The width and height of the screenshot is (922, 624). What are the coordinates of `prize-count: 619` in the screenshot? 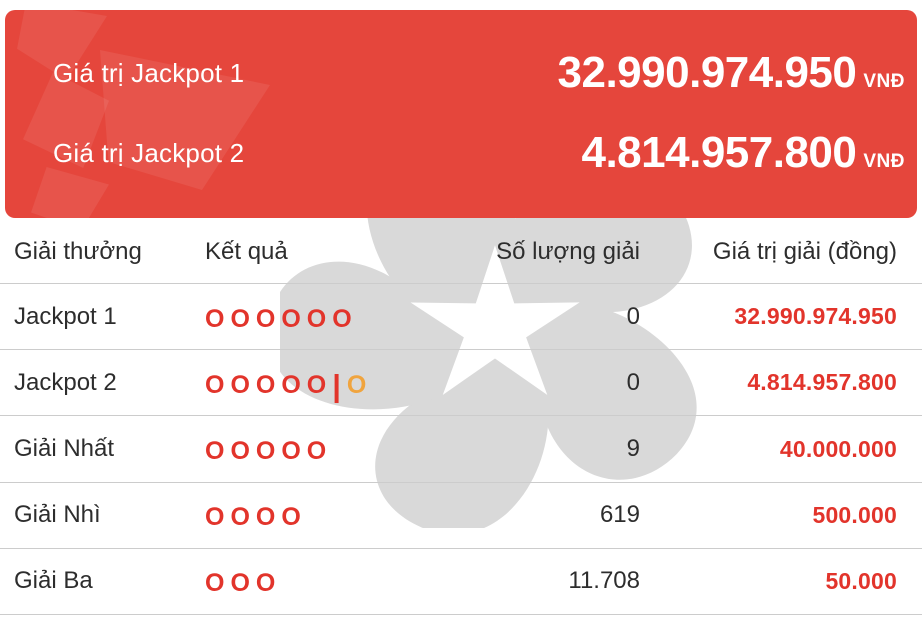 It's located at (619, 515).